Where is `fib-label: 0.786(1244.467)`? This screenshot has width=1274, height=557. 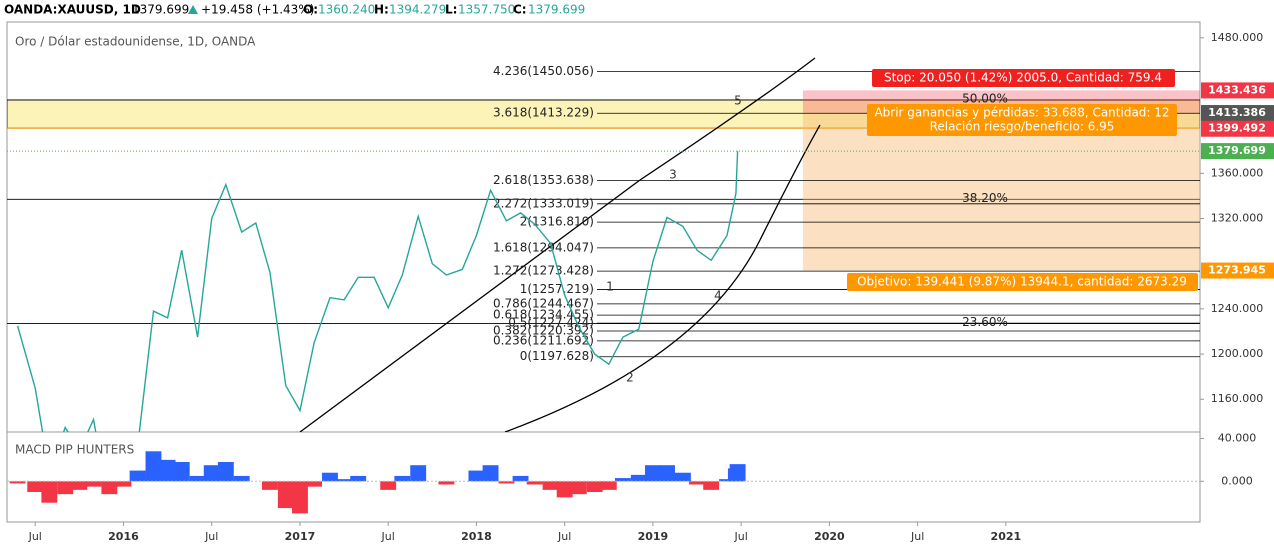 fib-label: 0.786(1244.467) is located at coordinates (543, 303).